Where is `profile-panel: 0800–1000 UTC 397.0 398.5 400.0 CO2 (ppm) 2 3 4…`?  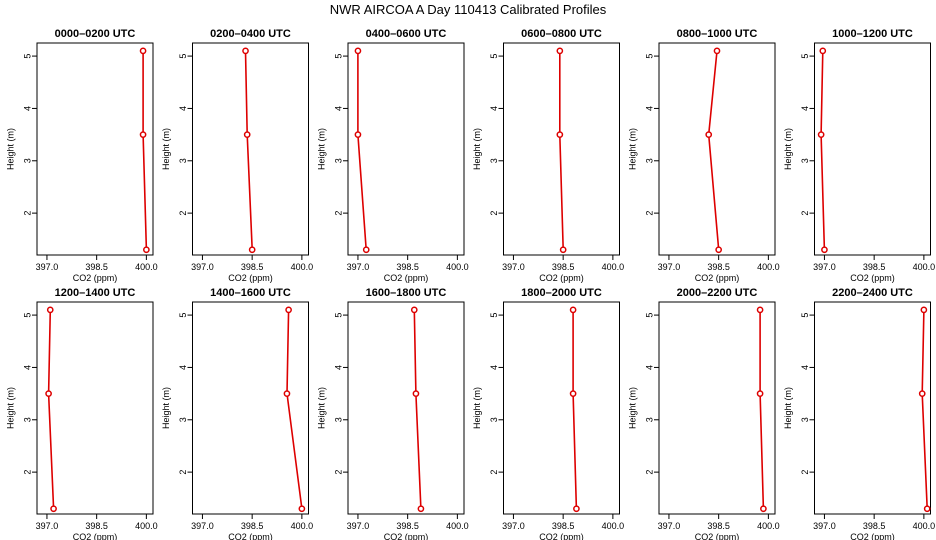
profile-panel: 0800–1000 UTC 397.0 398.5 400.0 CO2 (ppm) 2 3 4… is located at coordinates (703, 155).